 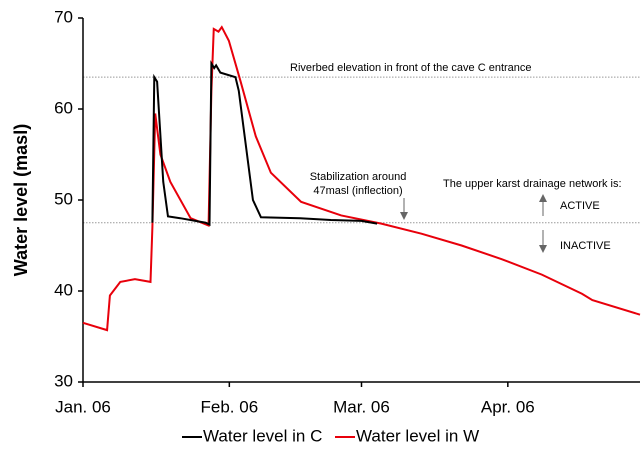 I want to click on x-tick-label: Feb. 06, so click(x=230, y=406).